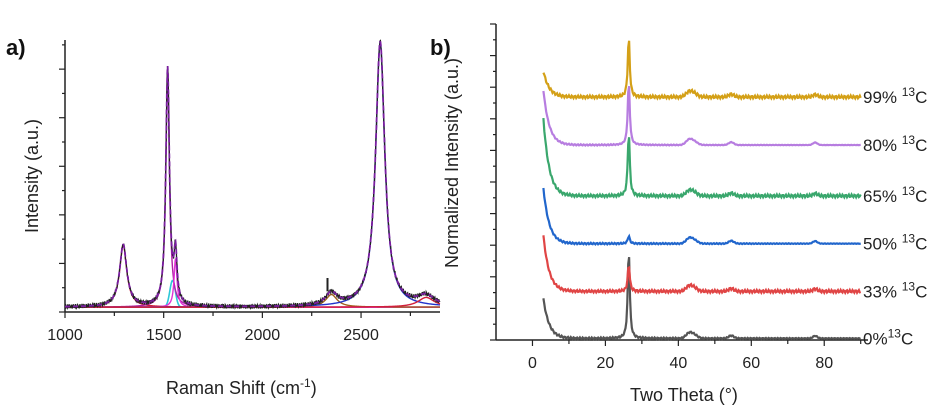  I want to click on panel-b-x-tick-label-0: 0, so click(532, 363).